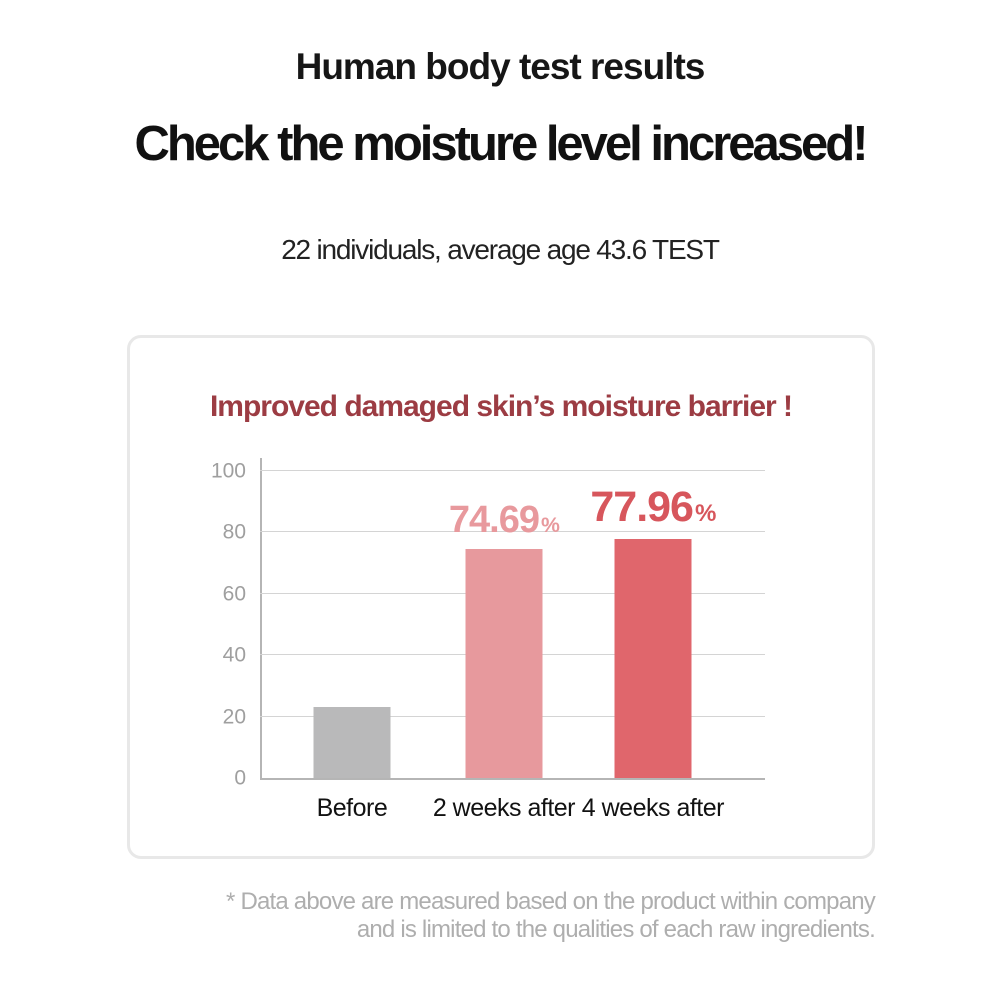 Image resolution: width=1000 pixels, height=1000 pixels. Describe the element at coordinates (234, 655) in the screenshot. I see `y-tick-label-40: 40` at that location.